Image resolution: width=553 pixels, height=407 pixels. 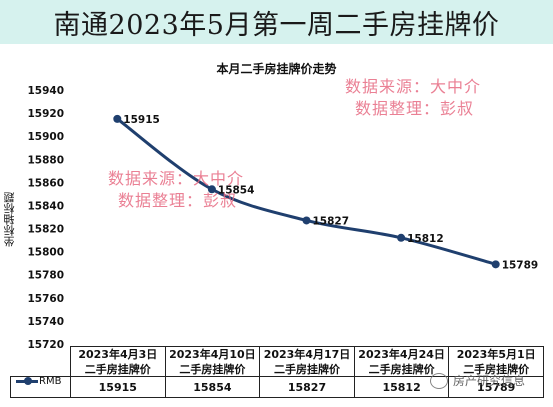 What do you see at coordinates (45, 299) in the screenshot?
I see `y-tick-label: 15760` at bounding box center [45, 299].